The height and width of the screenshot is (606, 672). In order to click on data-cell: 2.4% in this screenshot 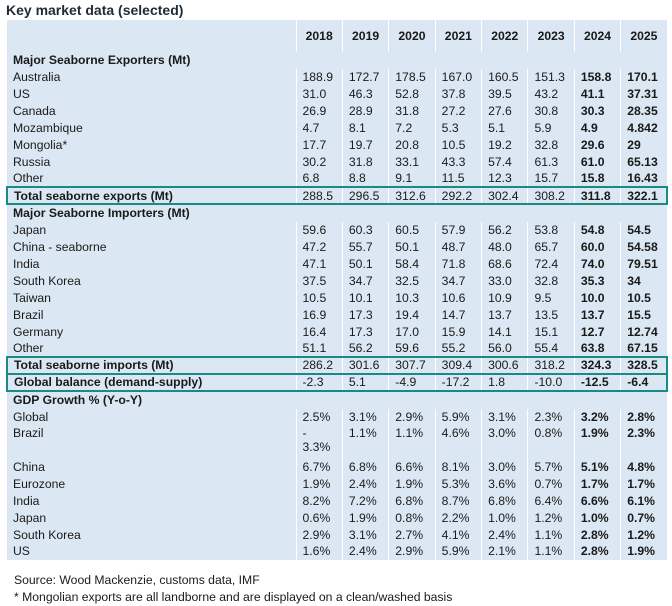, I will do `click(365, 484)`.